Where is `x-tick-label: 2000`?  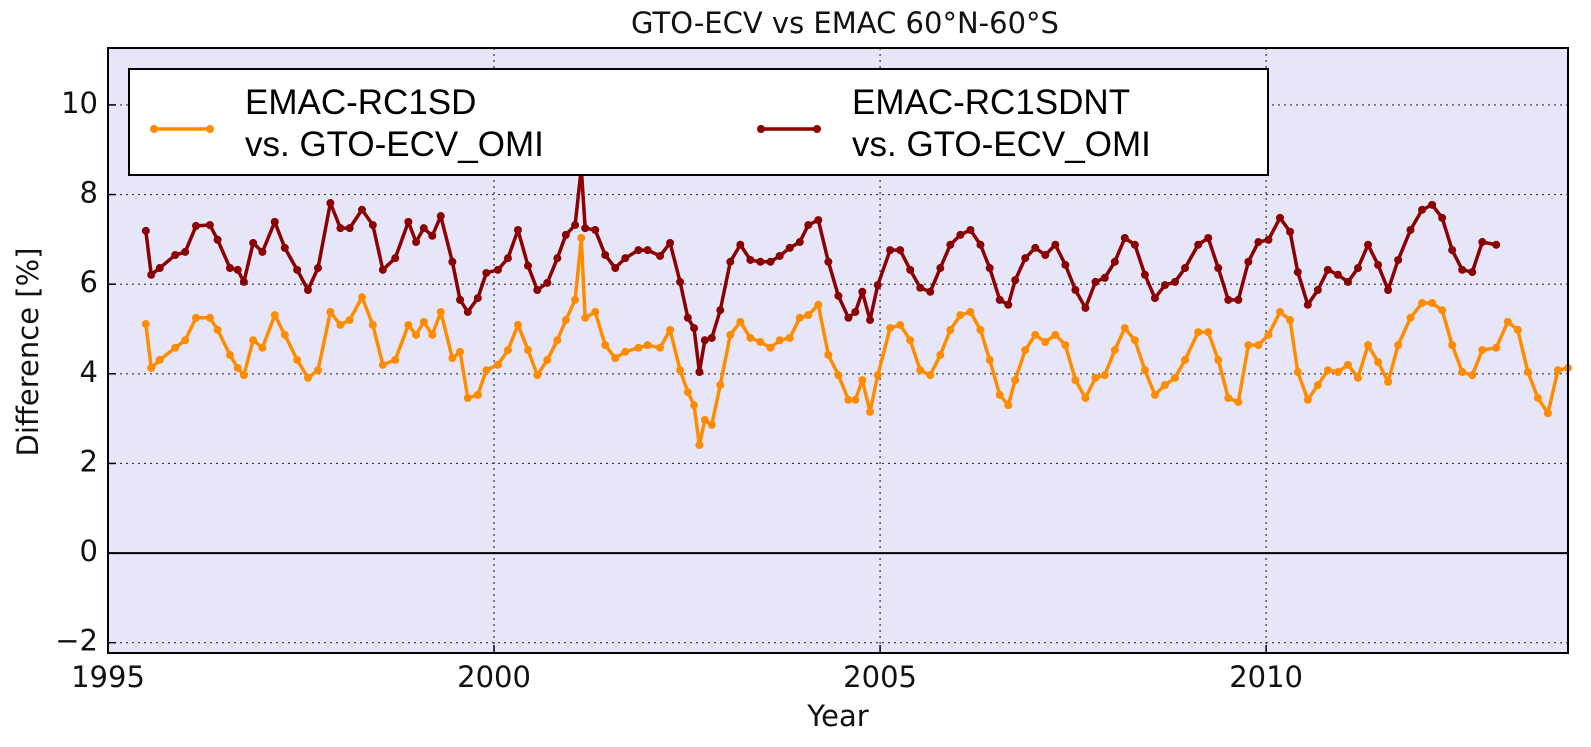 x-tick-label: 2000 is located at coordinates (494, 677).